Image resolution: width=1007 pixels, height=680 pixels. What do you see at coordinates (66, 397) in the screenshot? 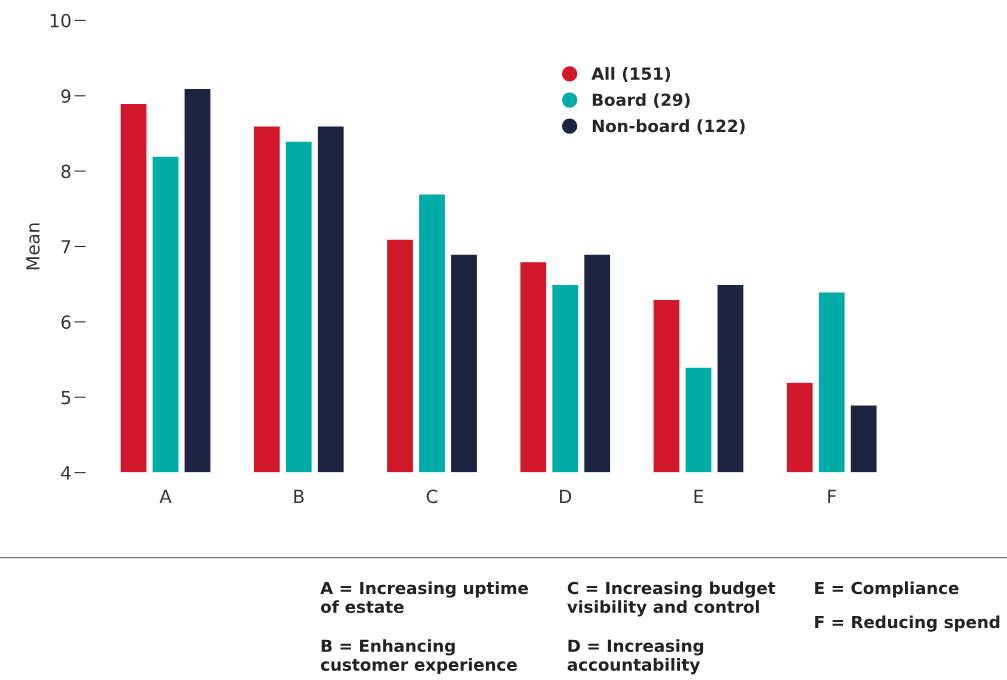
I see `y-tick-label: 5` at bounding box center [66, 397].